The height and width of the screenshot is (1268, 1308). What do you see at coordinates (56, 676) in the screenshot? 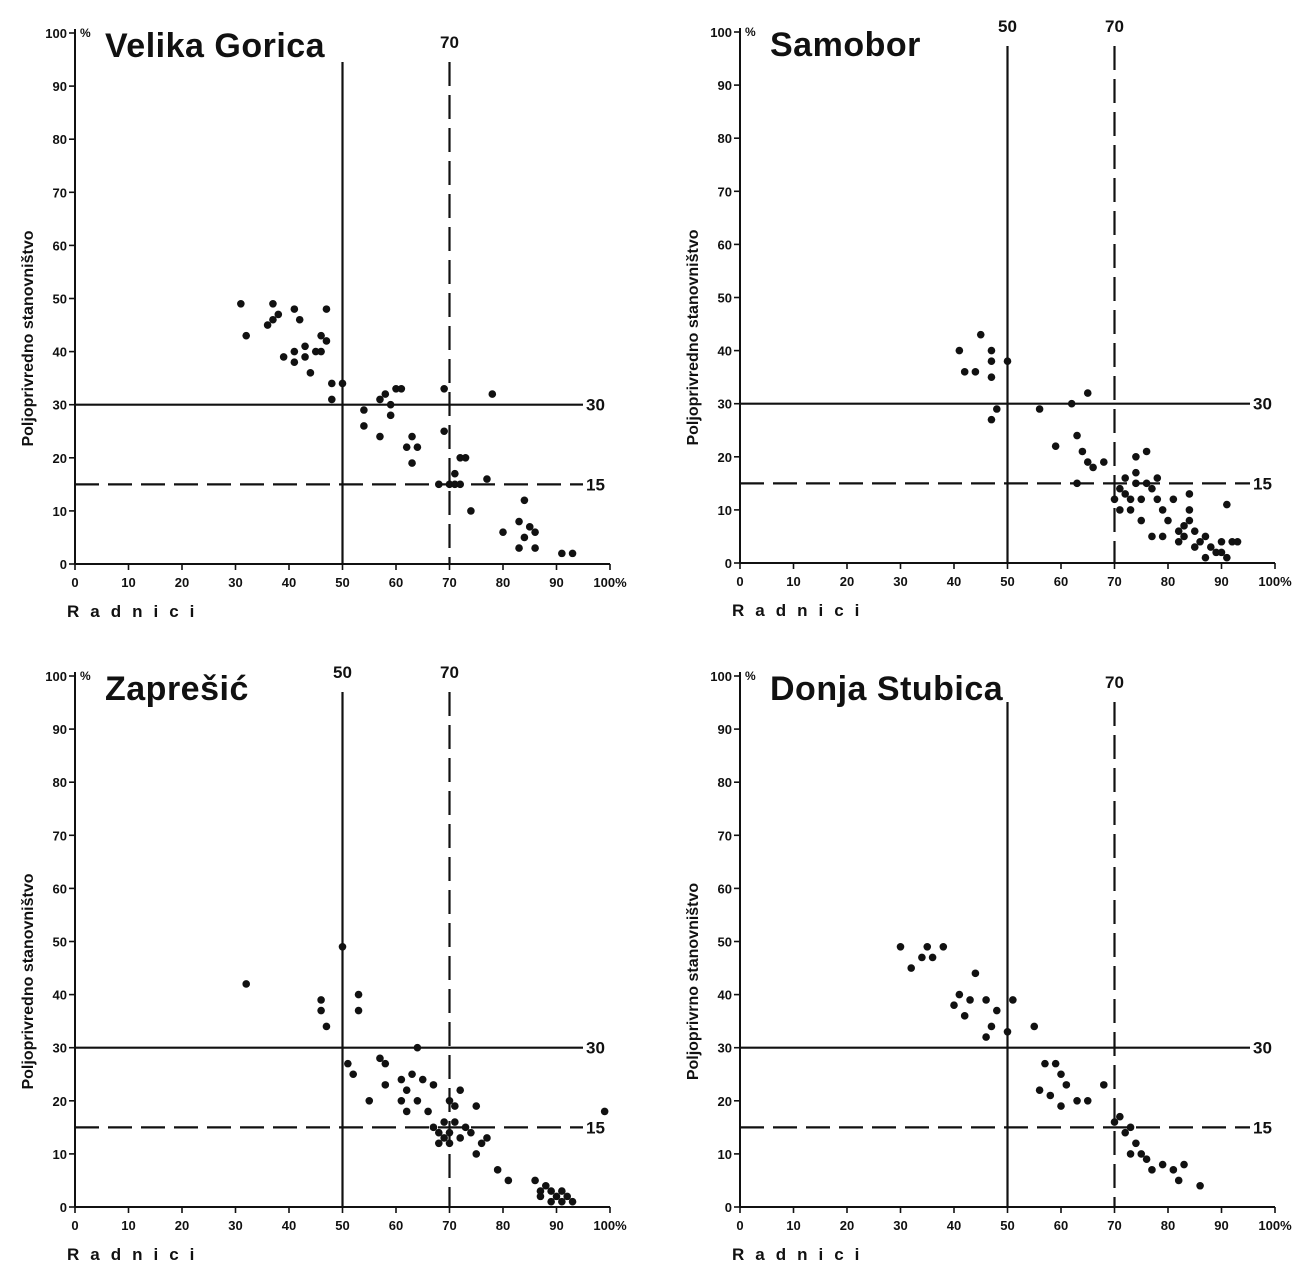
I see `y-tick-label: 100` at bounding box center [56, 676].